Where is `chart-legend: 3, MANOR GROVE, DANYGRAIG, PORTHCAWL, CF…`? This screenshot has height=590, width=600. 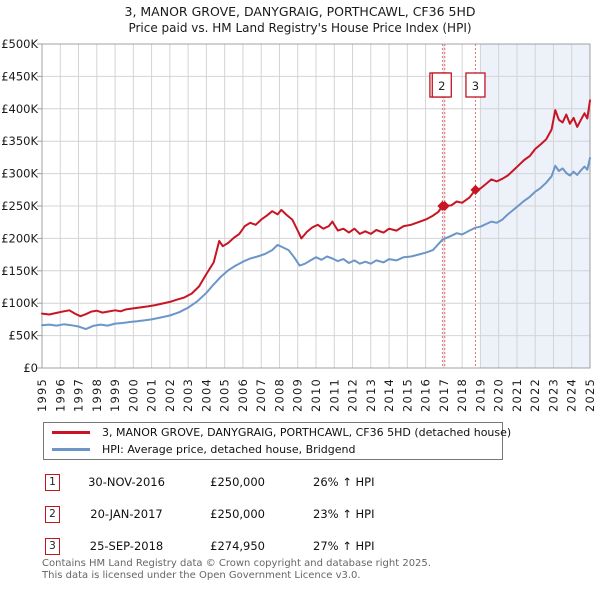 chart-legend: 3, MANOR GROVE, DANYGRAIG, PORTHCAWL, CF… is located at coordinates (277, 441).